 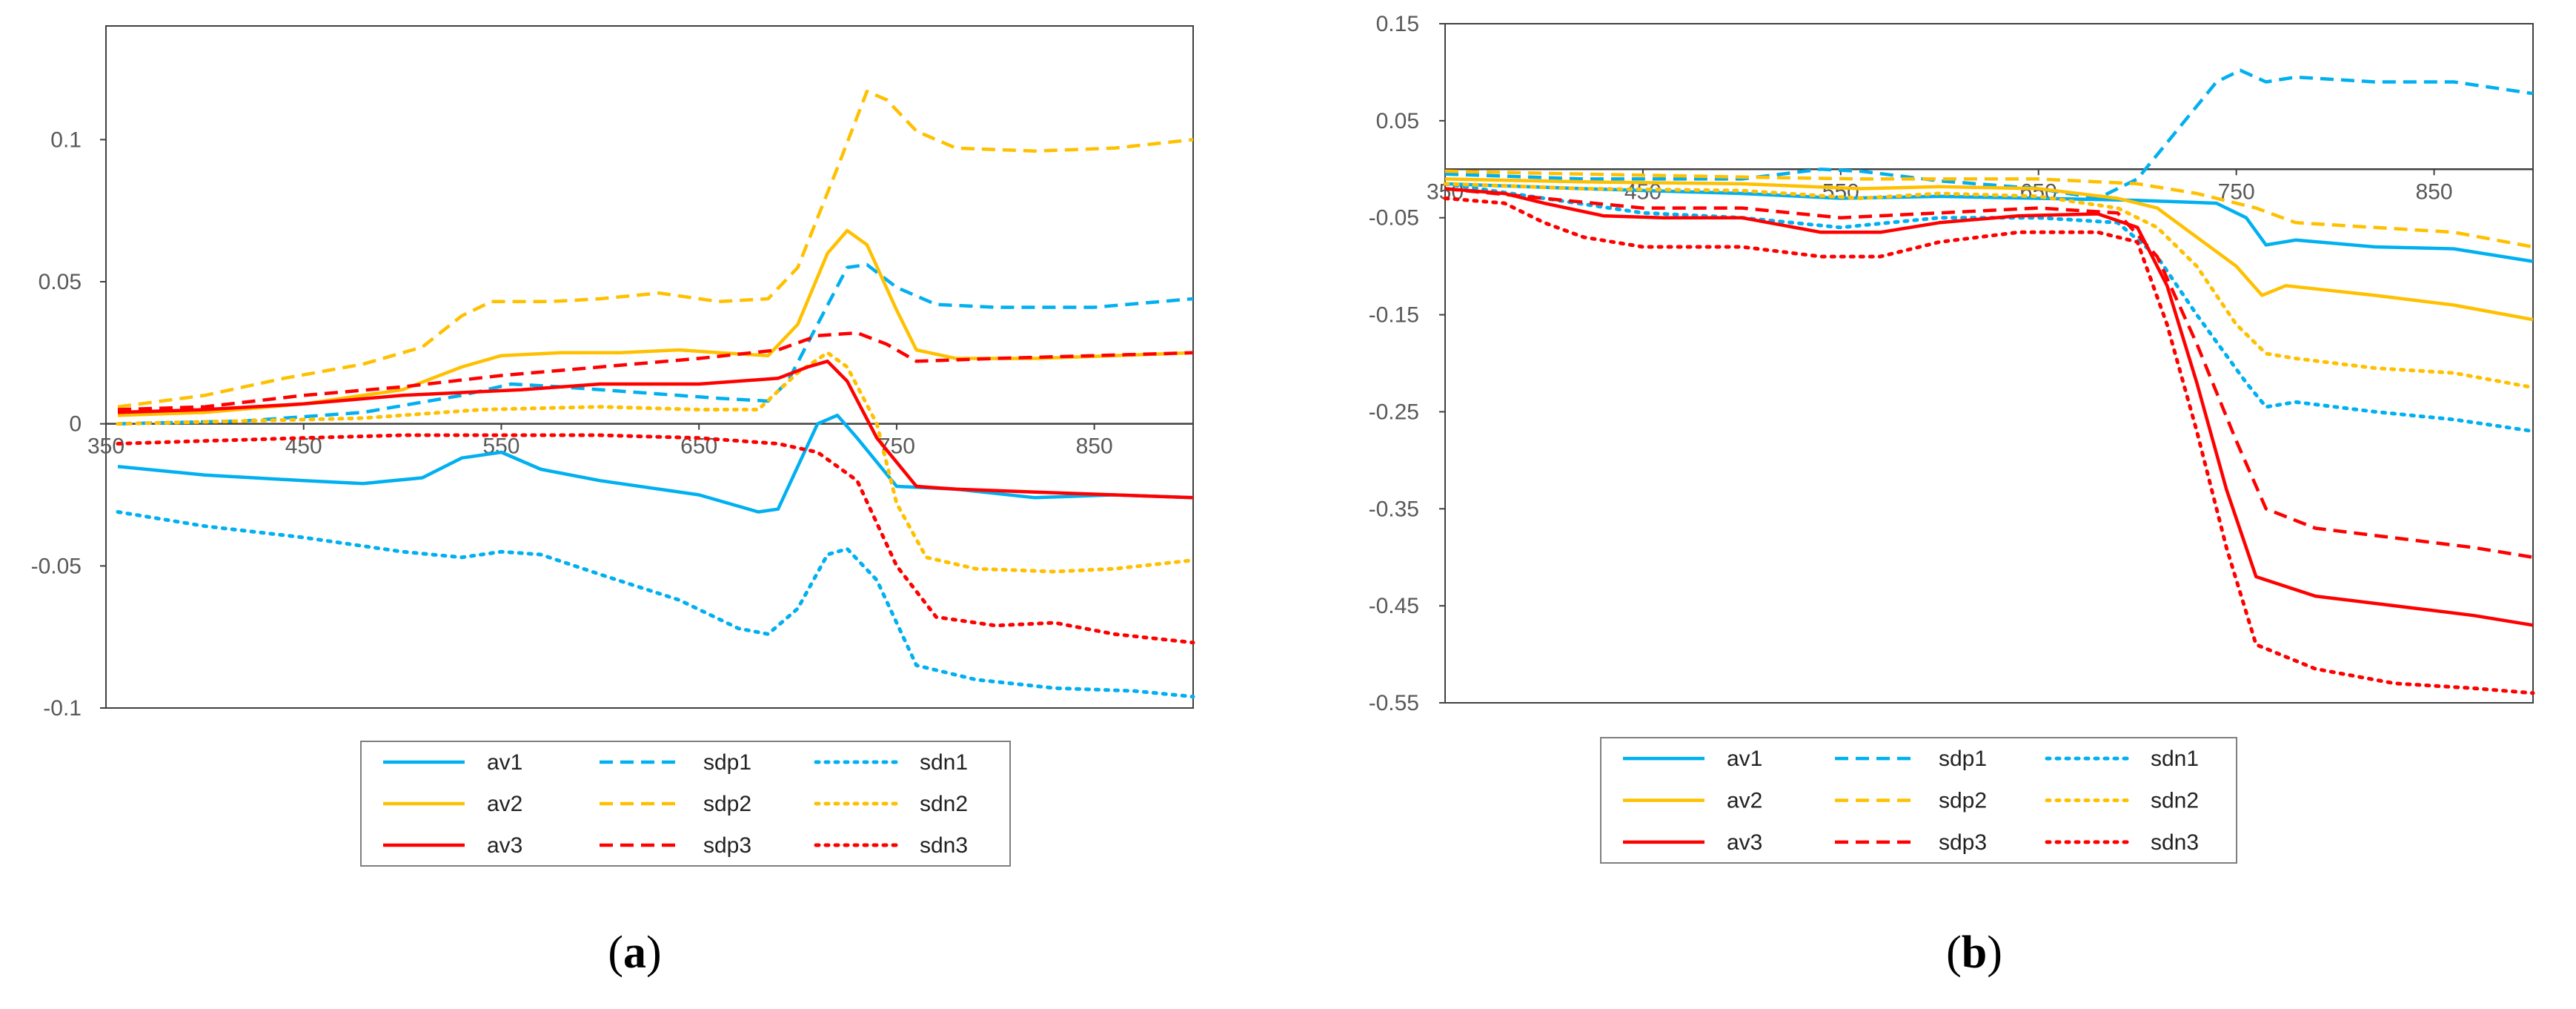 I want to click on y-tick-label: -0.1, so click(x=62, y=708).